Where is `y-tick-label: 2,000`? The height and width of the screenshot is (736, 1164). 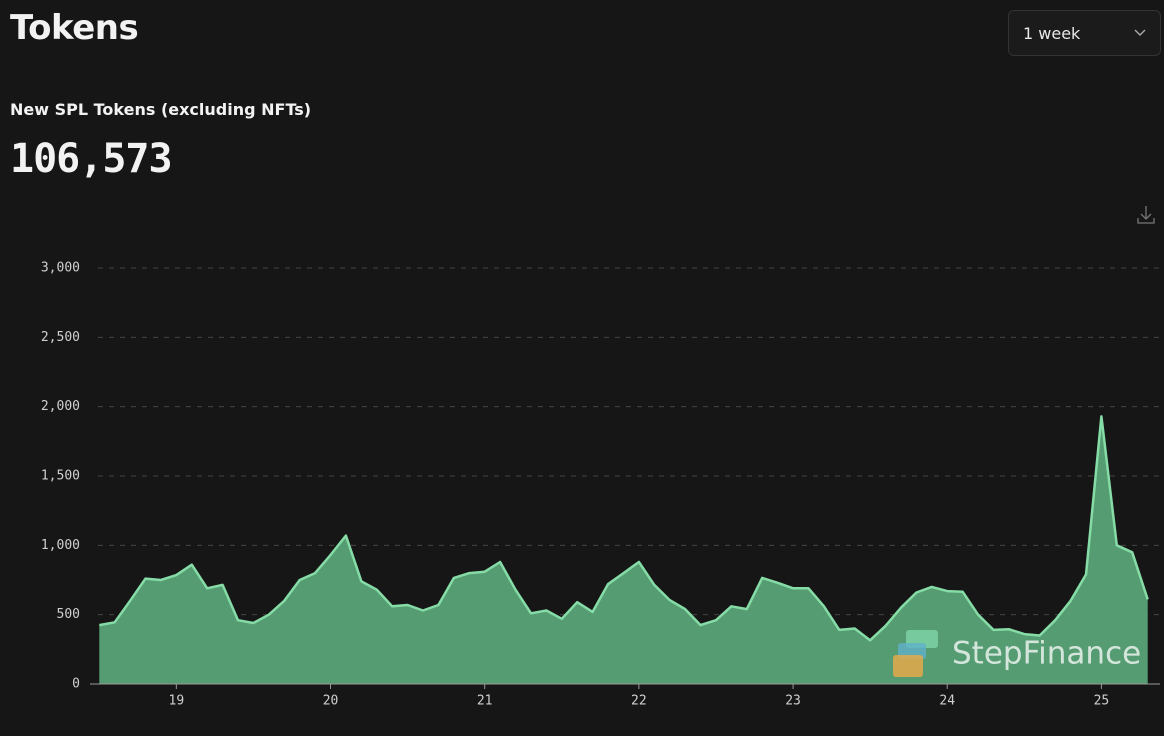 y-tick-label: 2,000 is located at coordinates (60, 406).